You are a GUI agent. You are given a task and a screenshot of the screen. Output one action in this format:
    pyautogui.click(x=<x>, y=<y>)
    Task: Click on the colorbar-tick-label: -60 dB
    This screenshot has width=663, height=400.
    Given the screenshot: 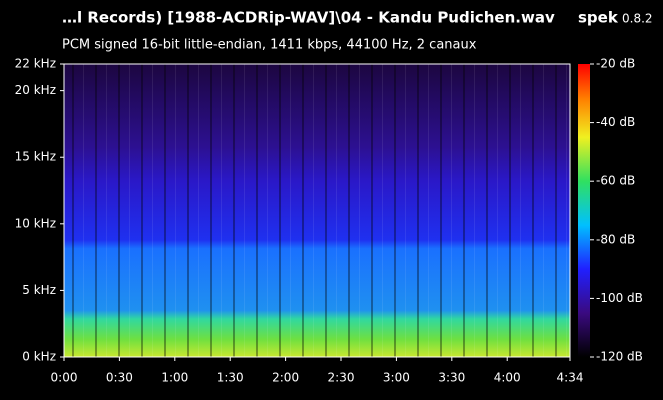 What is the action you would take?
    pyautogui.click(x=615, y=181)
    